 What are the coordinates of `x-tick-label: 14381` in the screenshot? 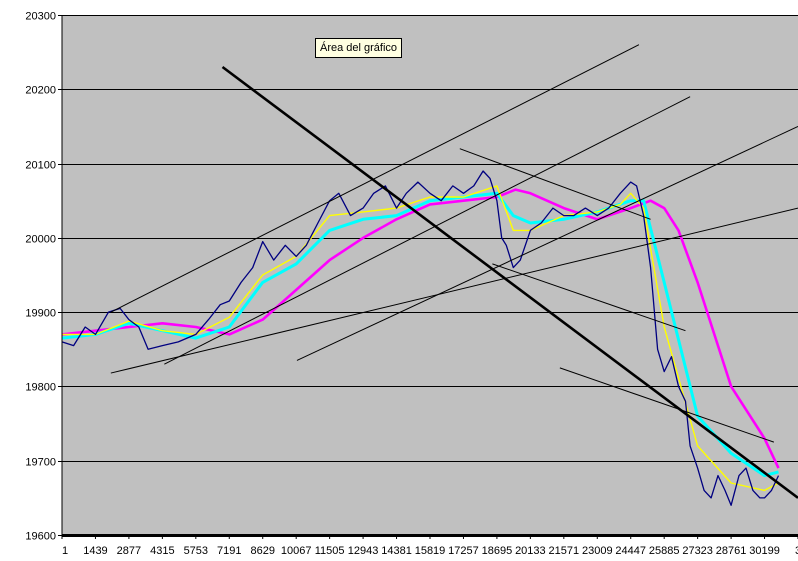 It's located at (396, 550).